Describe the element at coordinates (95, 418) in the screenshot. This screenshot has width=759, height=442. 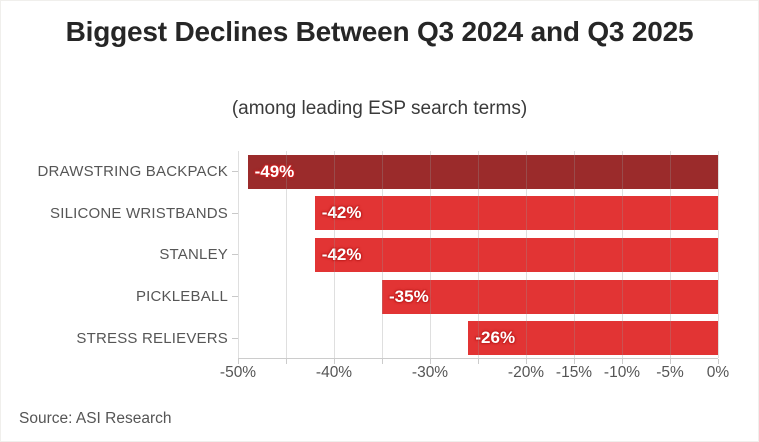
I see `source-note: Source: ASI Research` at that location.